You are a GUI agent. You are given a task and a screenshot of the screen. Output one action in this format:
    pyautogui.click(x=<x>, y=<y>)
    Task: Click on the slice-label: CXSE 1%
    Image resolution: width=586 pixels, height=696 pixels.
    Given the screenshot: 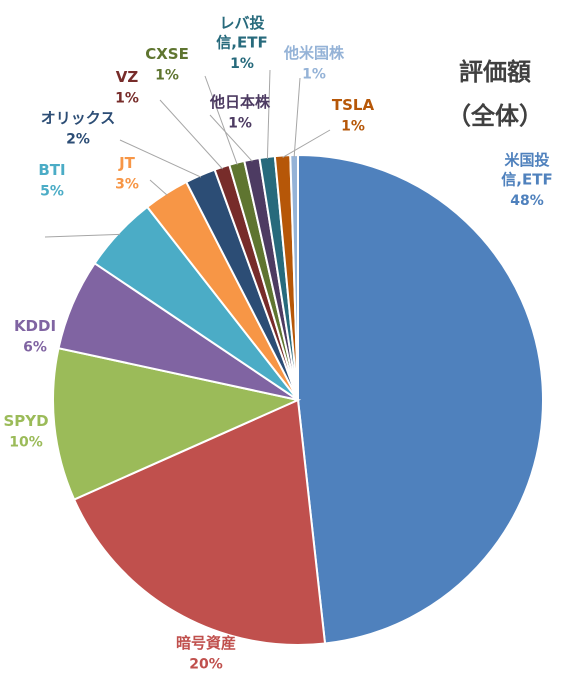 What is the action you would take?
    pyautogui.click(x=167, y=64)
    